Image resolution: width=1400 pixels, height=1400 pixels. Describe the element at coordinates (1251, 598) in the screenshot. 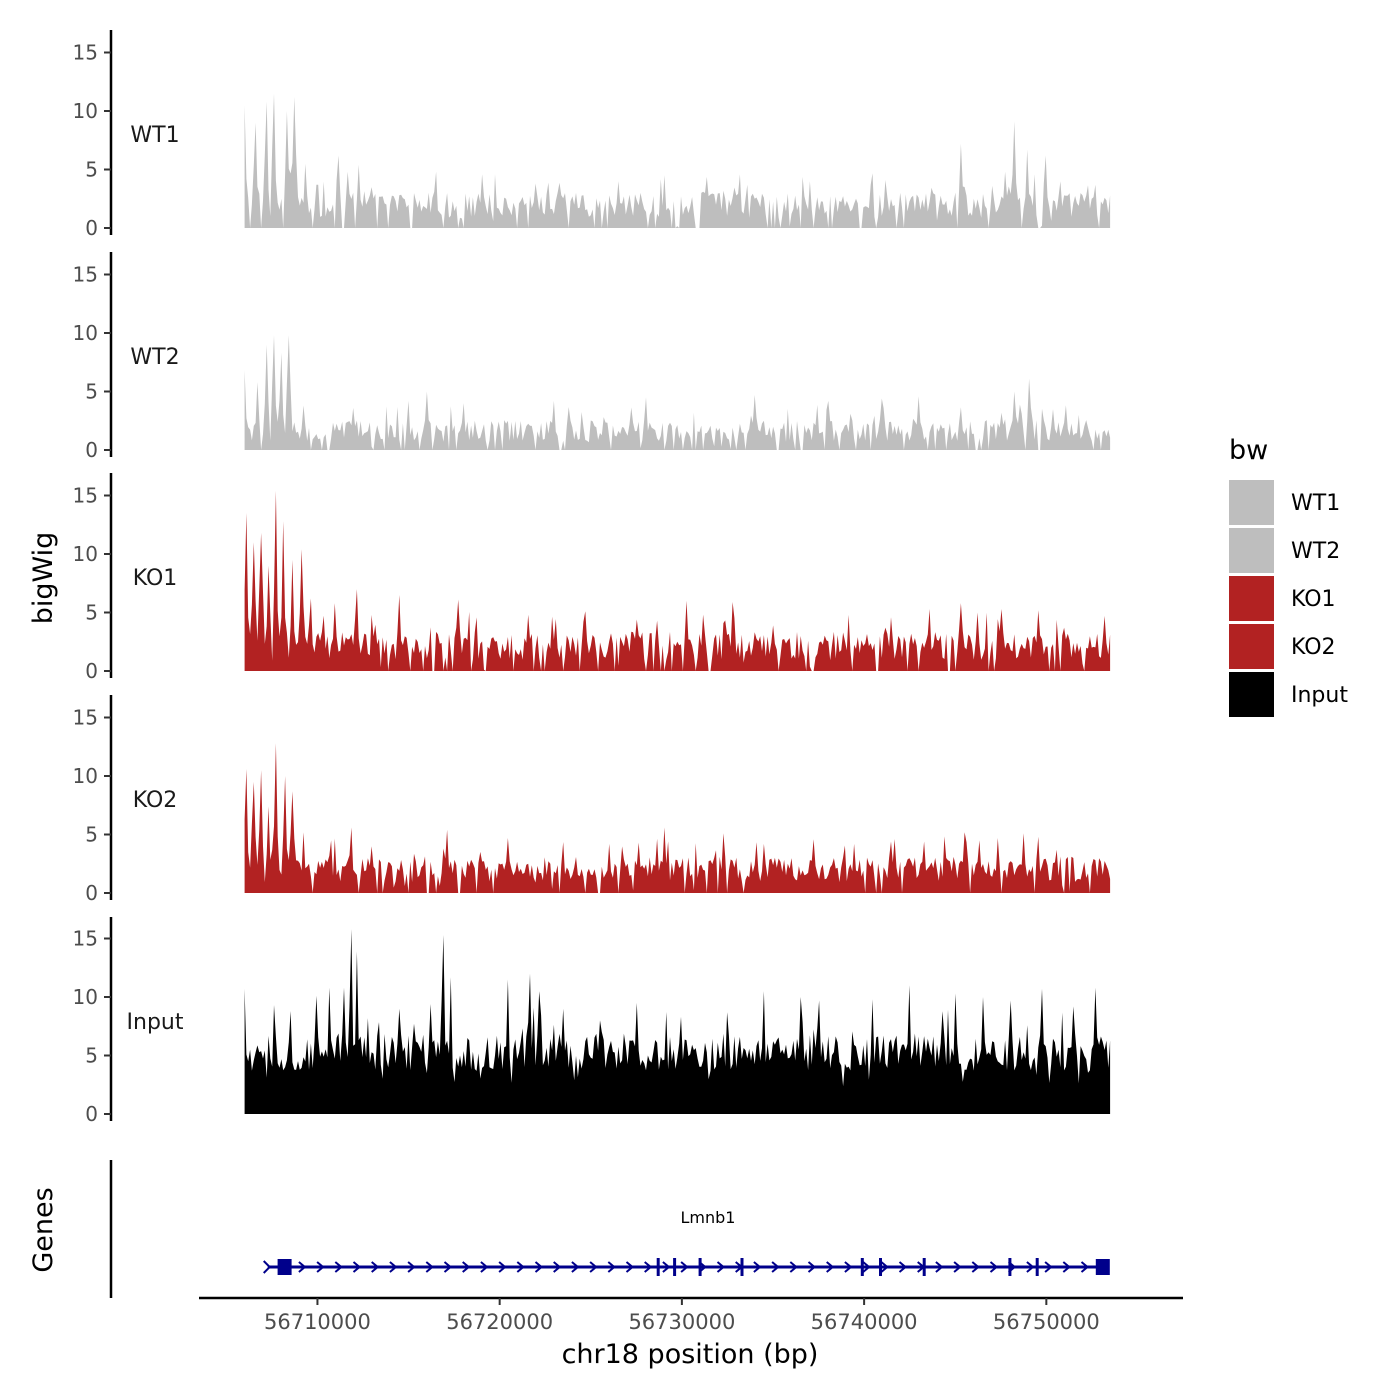

I see `legend-key-KO1` at that location.